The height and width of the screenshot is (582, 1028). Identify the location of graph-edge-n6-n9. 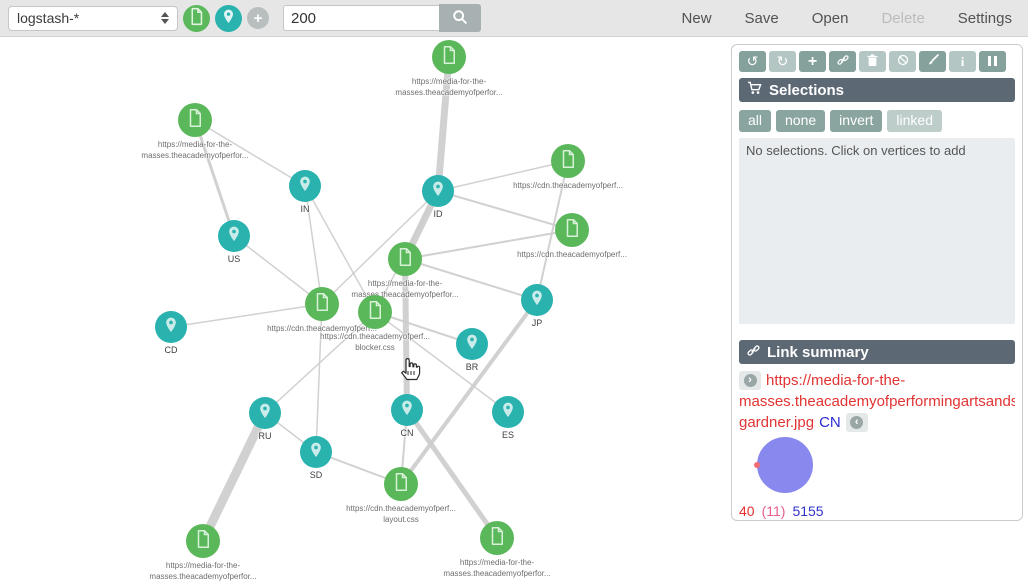
(278, 270).